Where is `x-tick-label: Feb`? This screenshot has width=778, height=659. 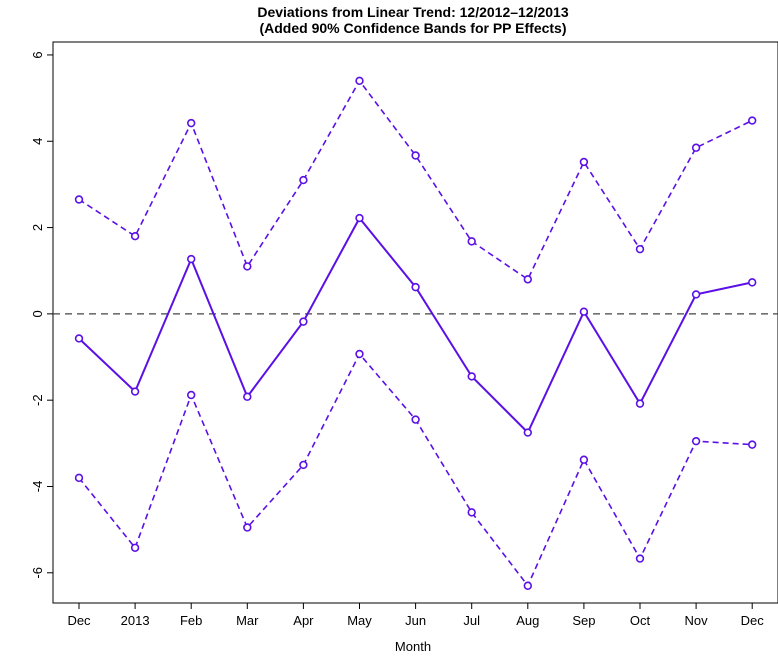 x-tick-label: Feb is located at coordinates (191, 620).